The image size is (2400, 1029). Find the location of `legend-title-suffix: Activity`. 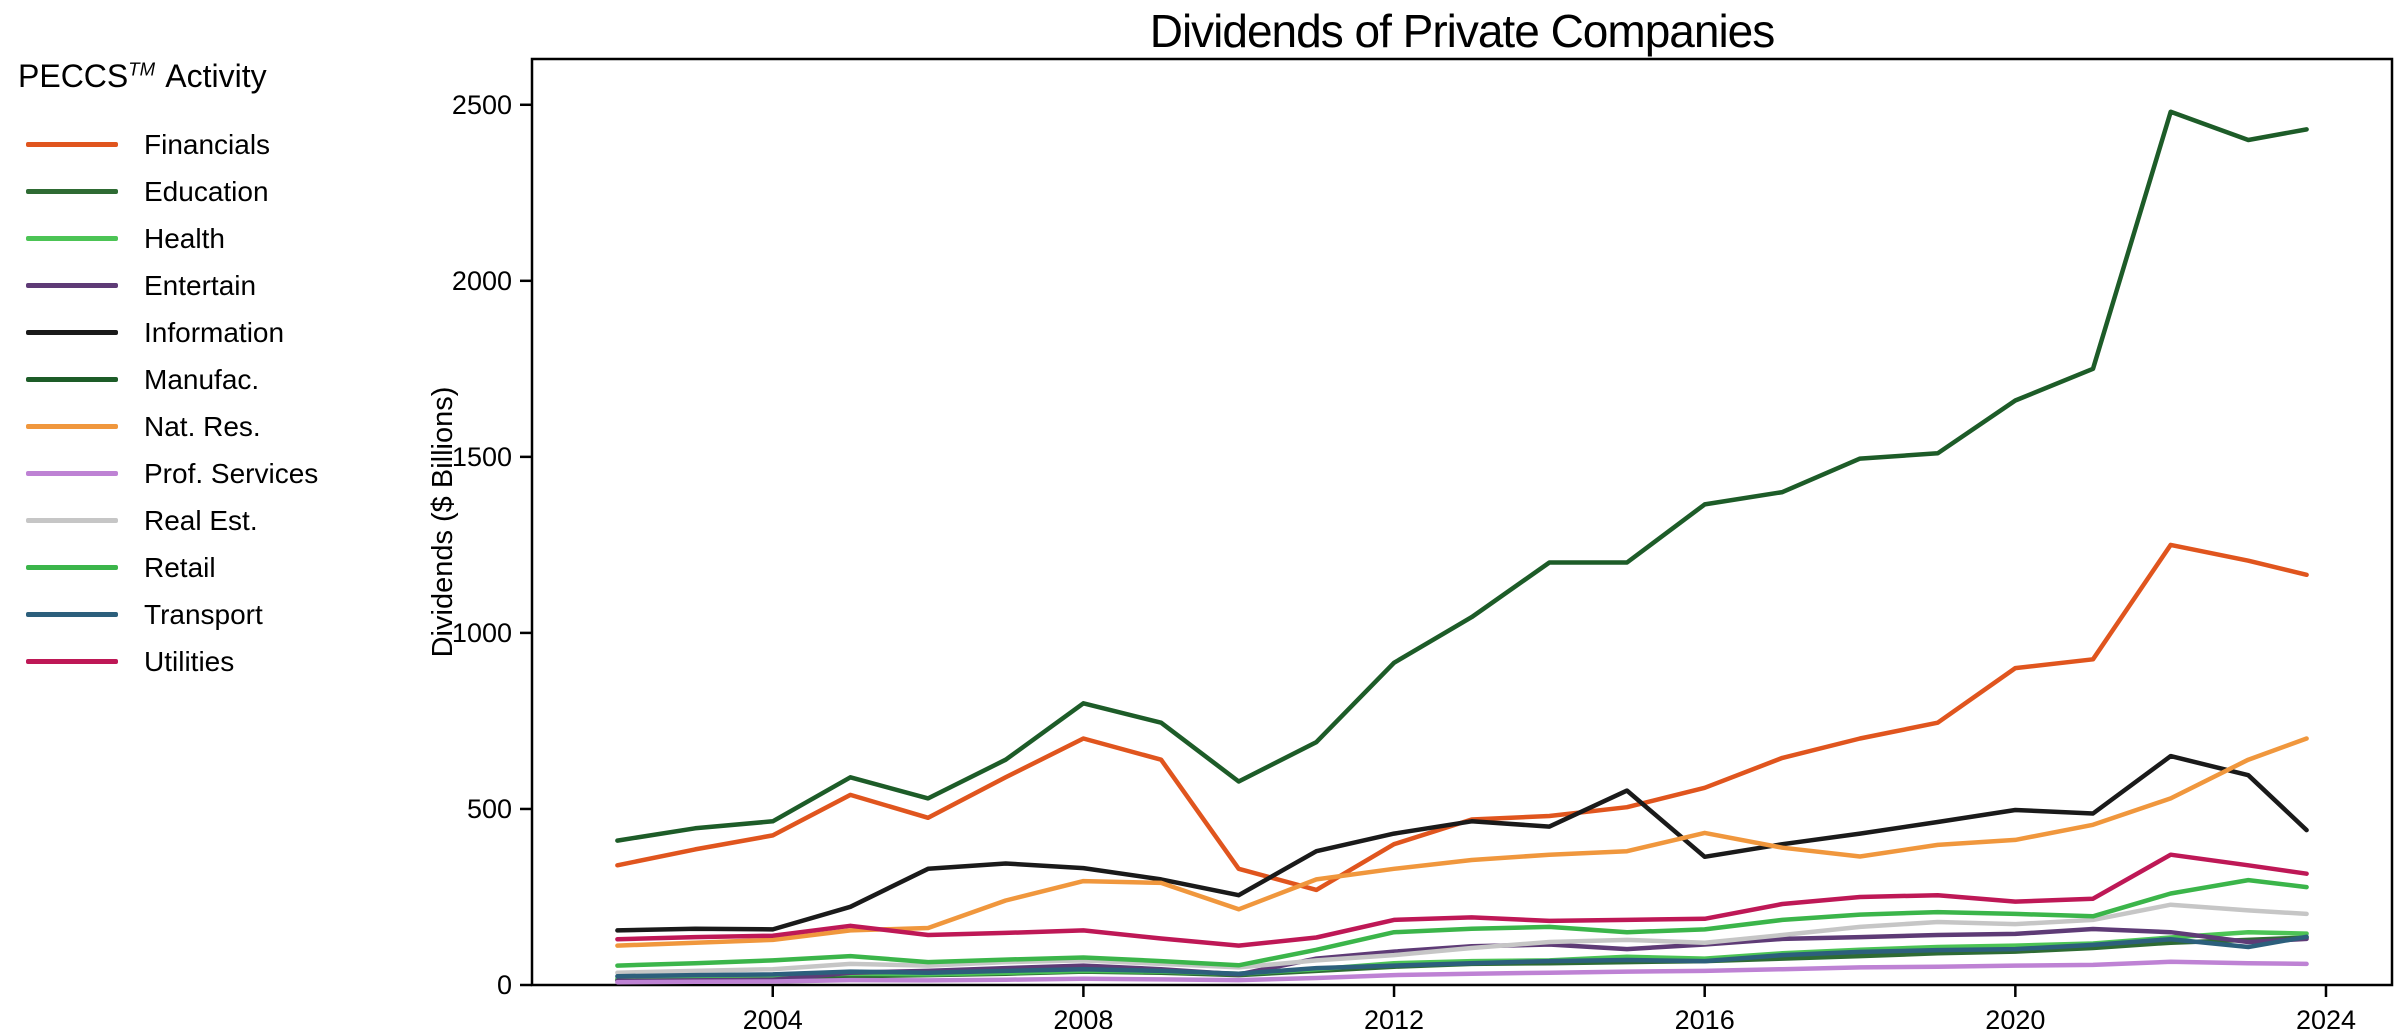

legend-title-suffix: Activity is located at coordinates (216, 76).